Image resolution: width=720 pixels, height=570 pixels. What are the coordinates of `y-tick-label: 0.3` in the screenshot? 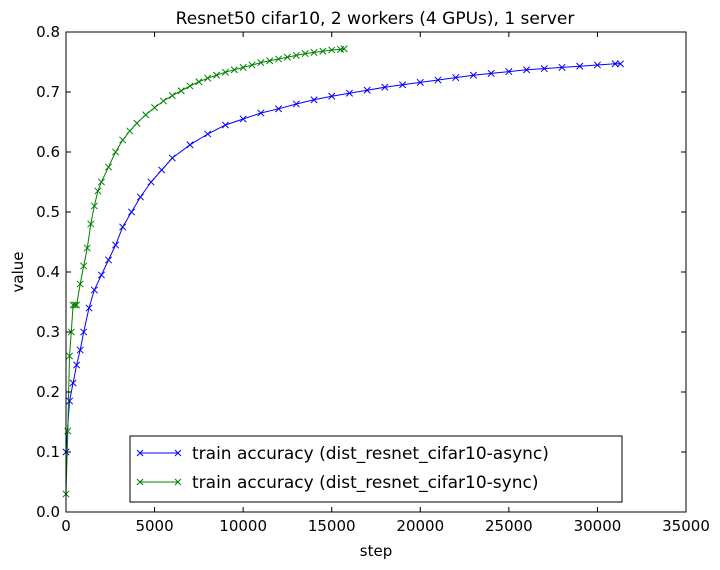 It's located at (48, 332).